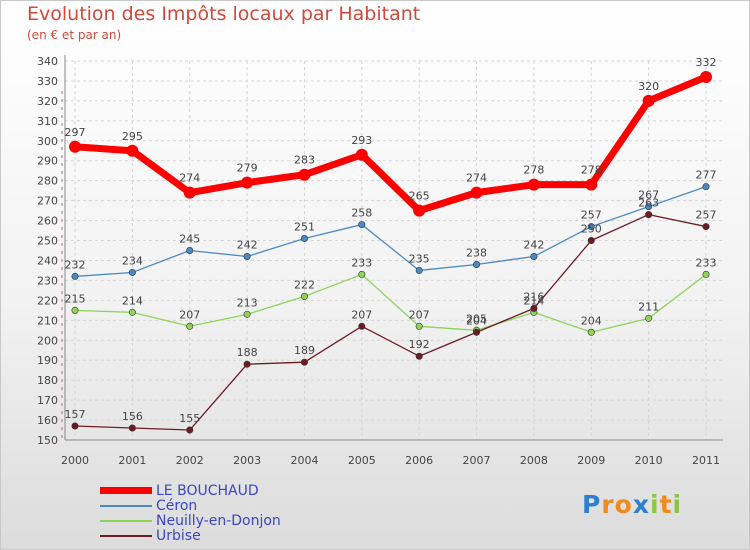 This screenshot has width=750, height=550. I want to click on logo-letter: r, so click(608, 504).